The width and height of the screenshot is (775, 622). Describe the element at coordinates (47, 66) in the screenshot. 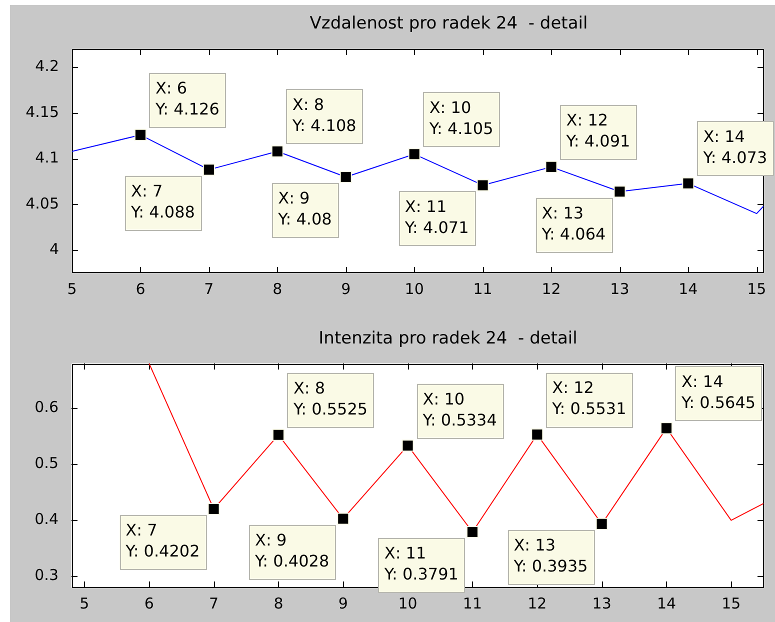

I see `y-tick-label: 4.2` at that location.